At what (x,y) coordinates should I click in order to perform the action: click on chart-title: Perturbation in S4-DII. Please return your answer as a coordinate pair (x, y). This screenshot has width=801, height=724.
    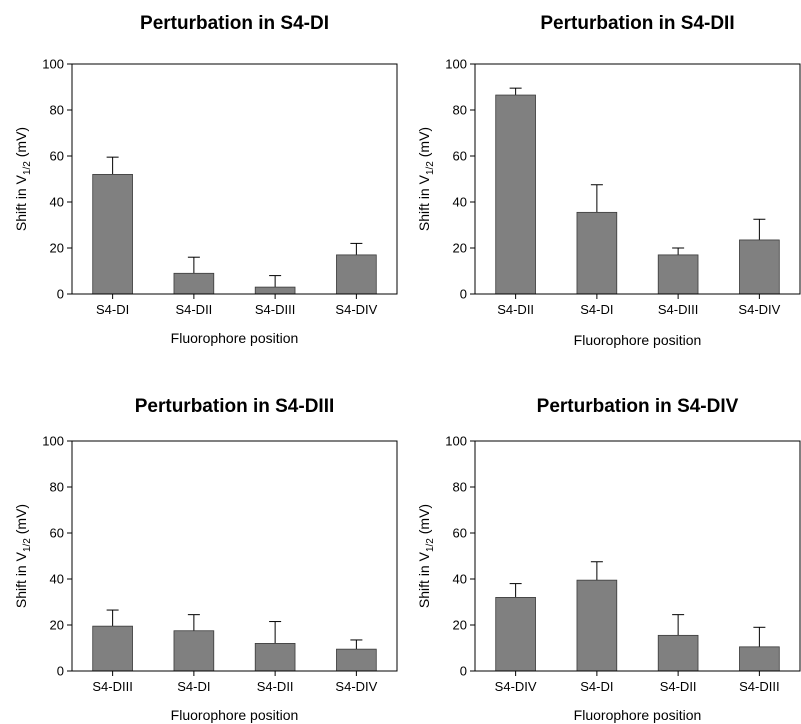
    Looking at the image, I should click on (637, 23).